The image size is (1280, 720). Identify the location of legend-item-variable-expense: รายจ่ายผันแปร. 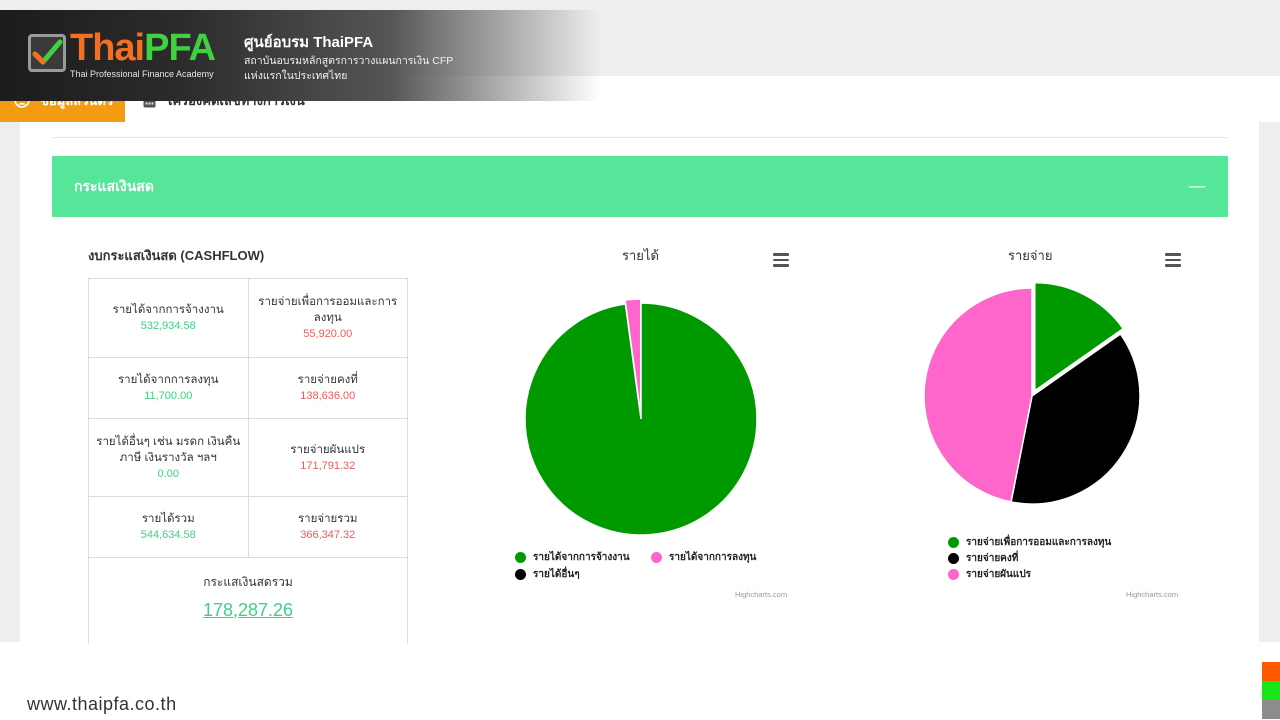
(989, 574).